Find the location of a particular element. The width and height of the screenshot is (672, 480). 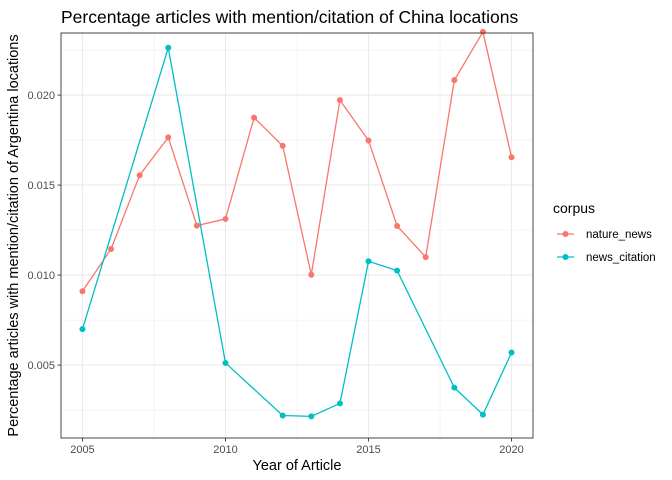

y-tick-label: 0.015 is located at coordinates (41, 186).